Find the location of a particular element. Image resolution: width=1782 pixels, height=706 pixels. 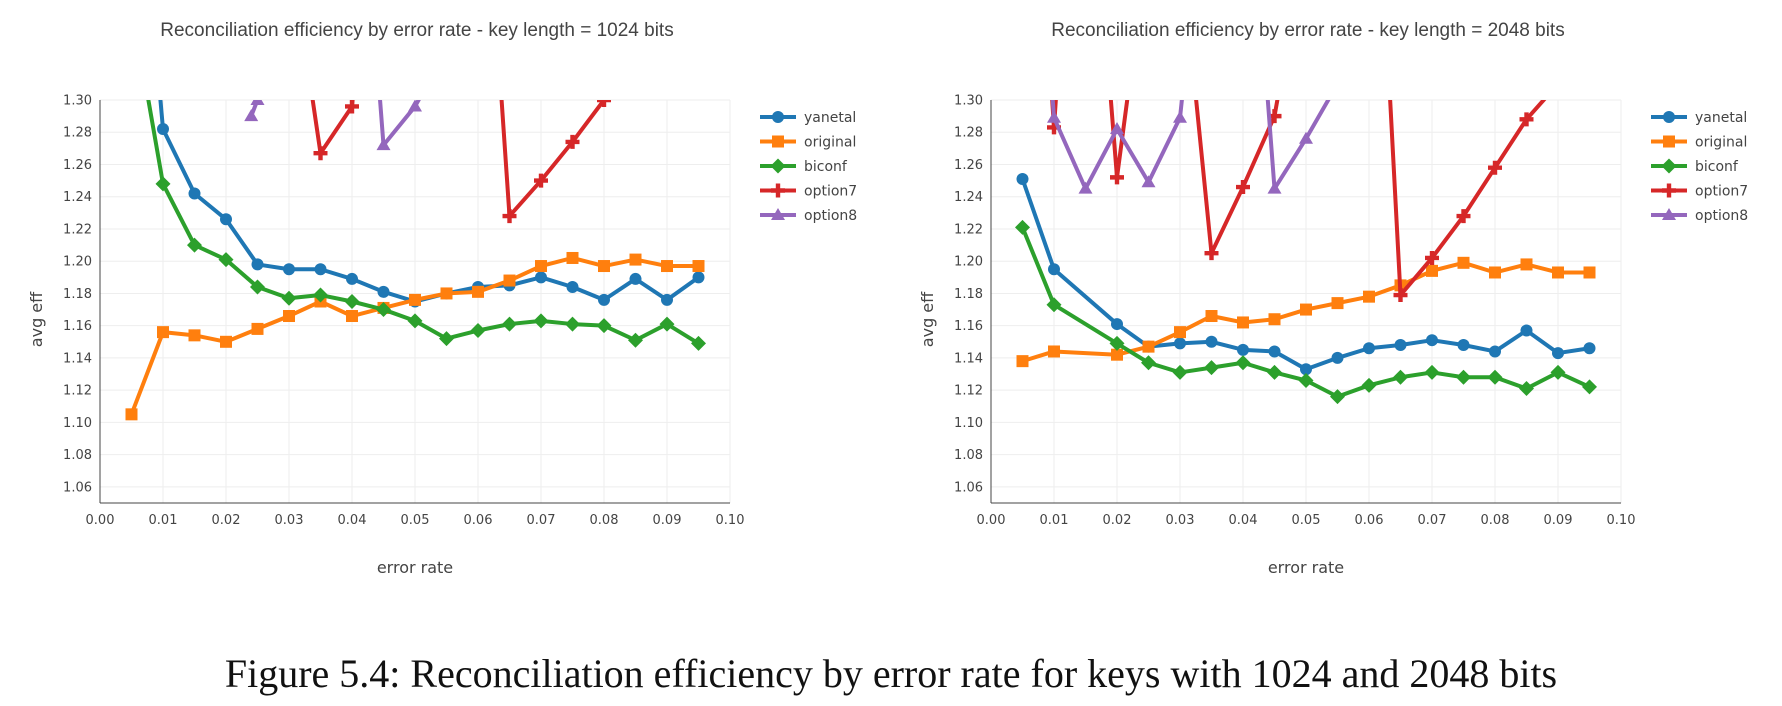

legend-label: option8 is located at coordinates (830, 216).